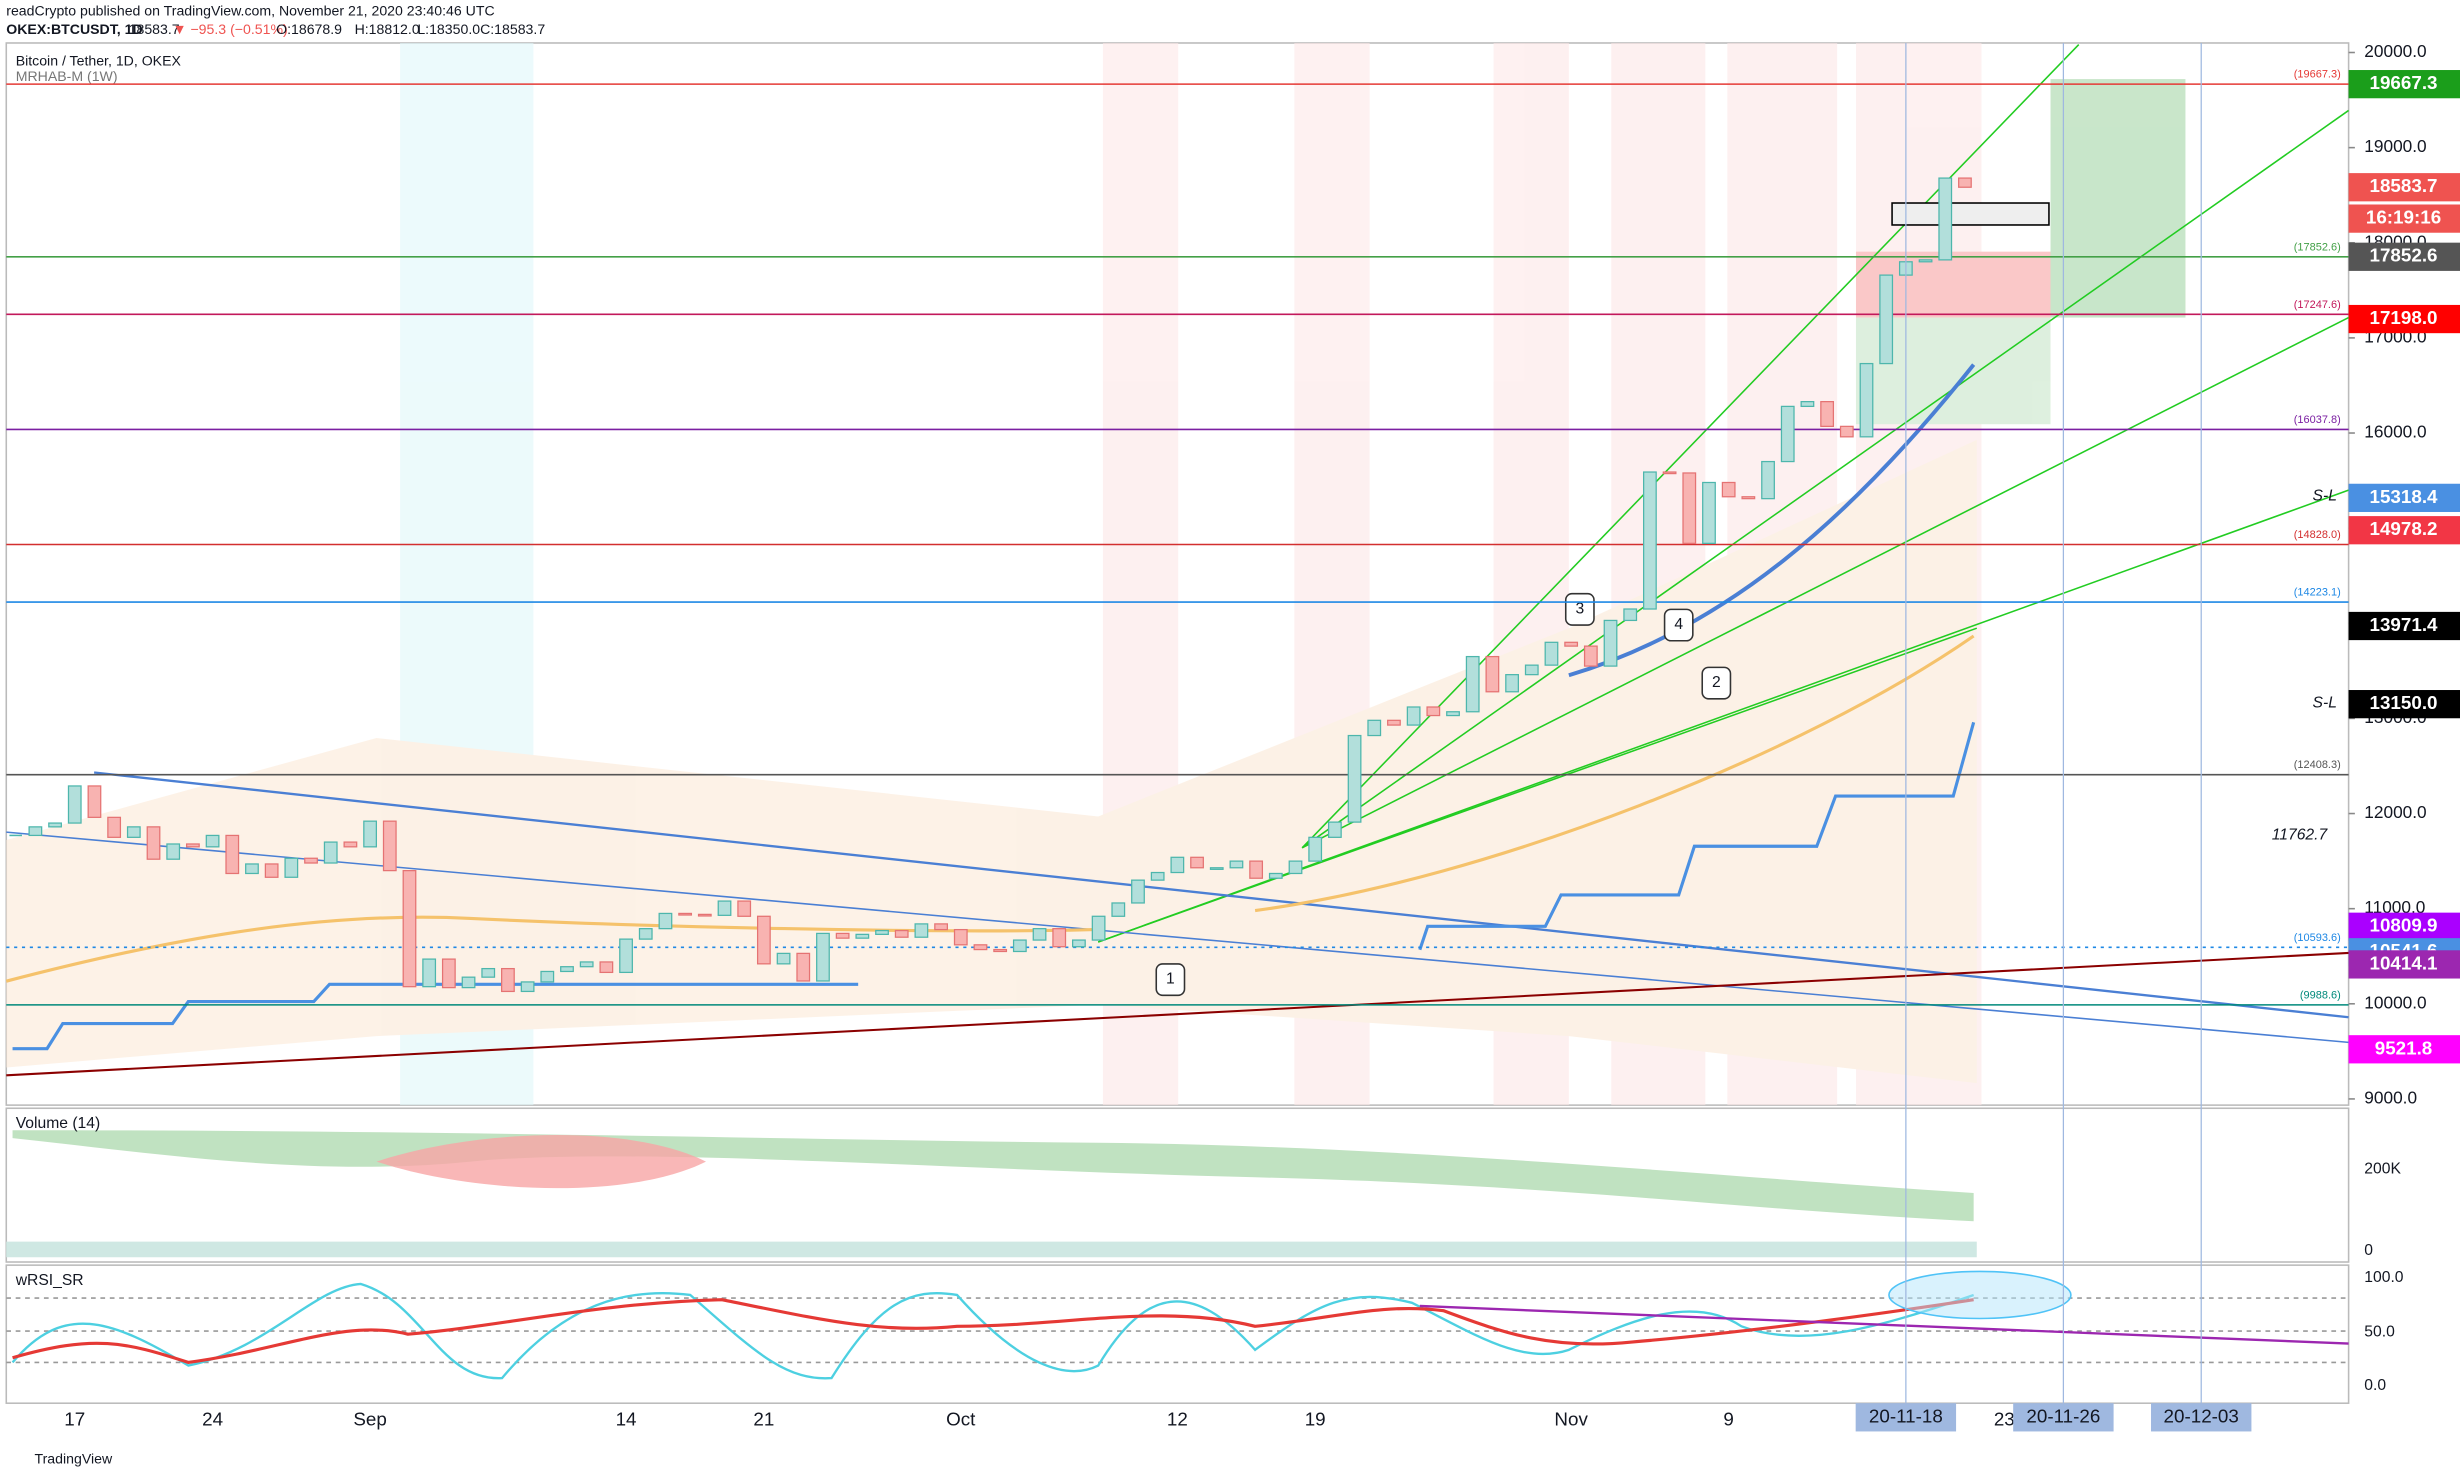 This screenshot has width=2460, height=1481. What do you see at coordinates (2395, 146) in the screenshot?
I see `y-tick-label: 19000.0` at bounding box center [2395, 146].